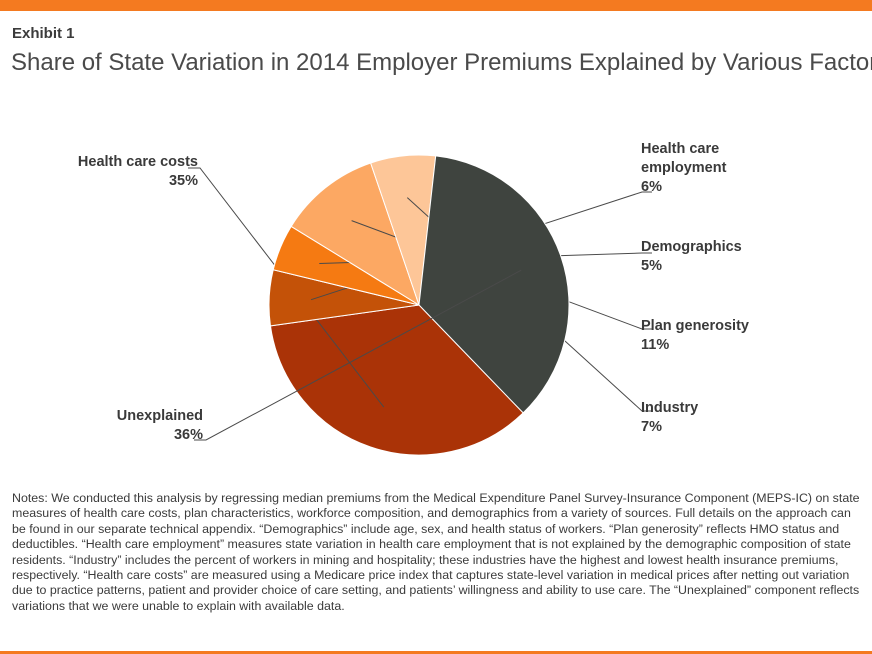 Image resolution: width=872 pixels, height=654 pixels. What do you see at coordinates (43, 33) in the screenshot?
I see `exhibit-label: Exhibit 1` at bounding box center [43, 33].